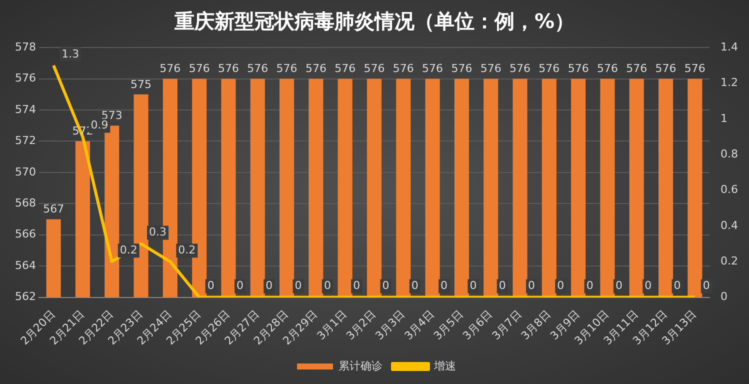  I want to click on data-label: 0.9, so click(99, 125).